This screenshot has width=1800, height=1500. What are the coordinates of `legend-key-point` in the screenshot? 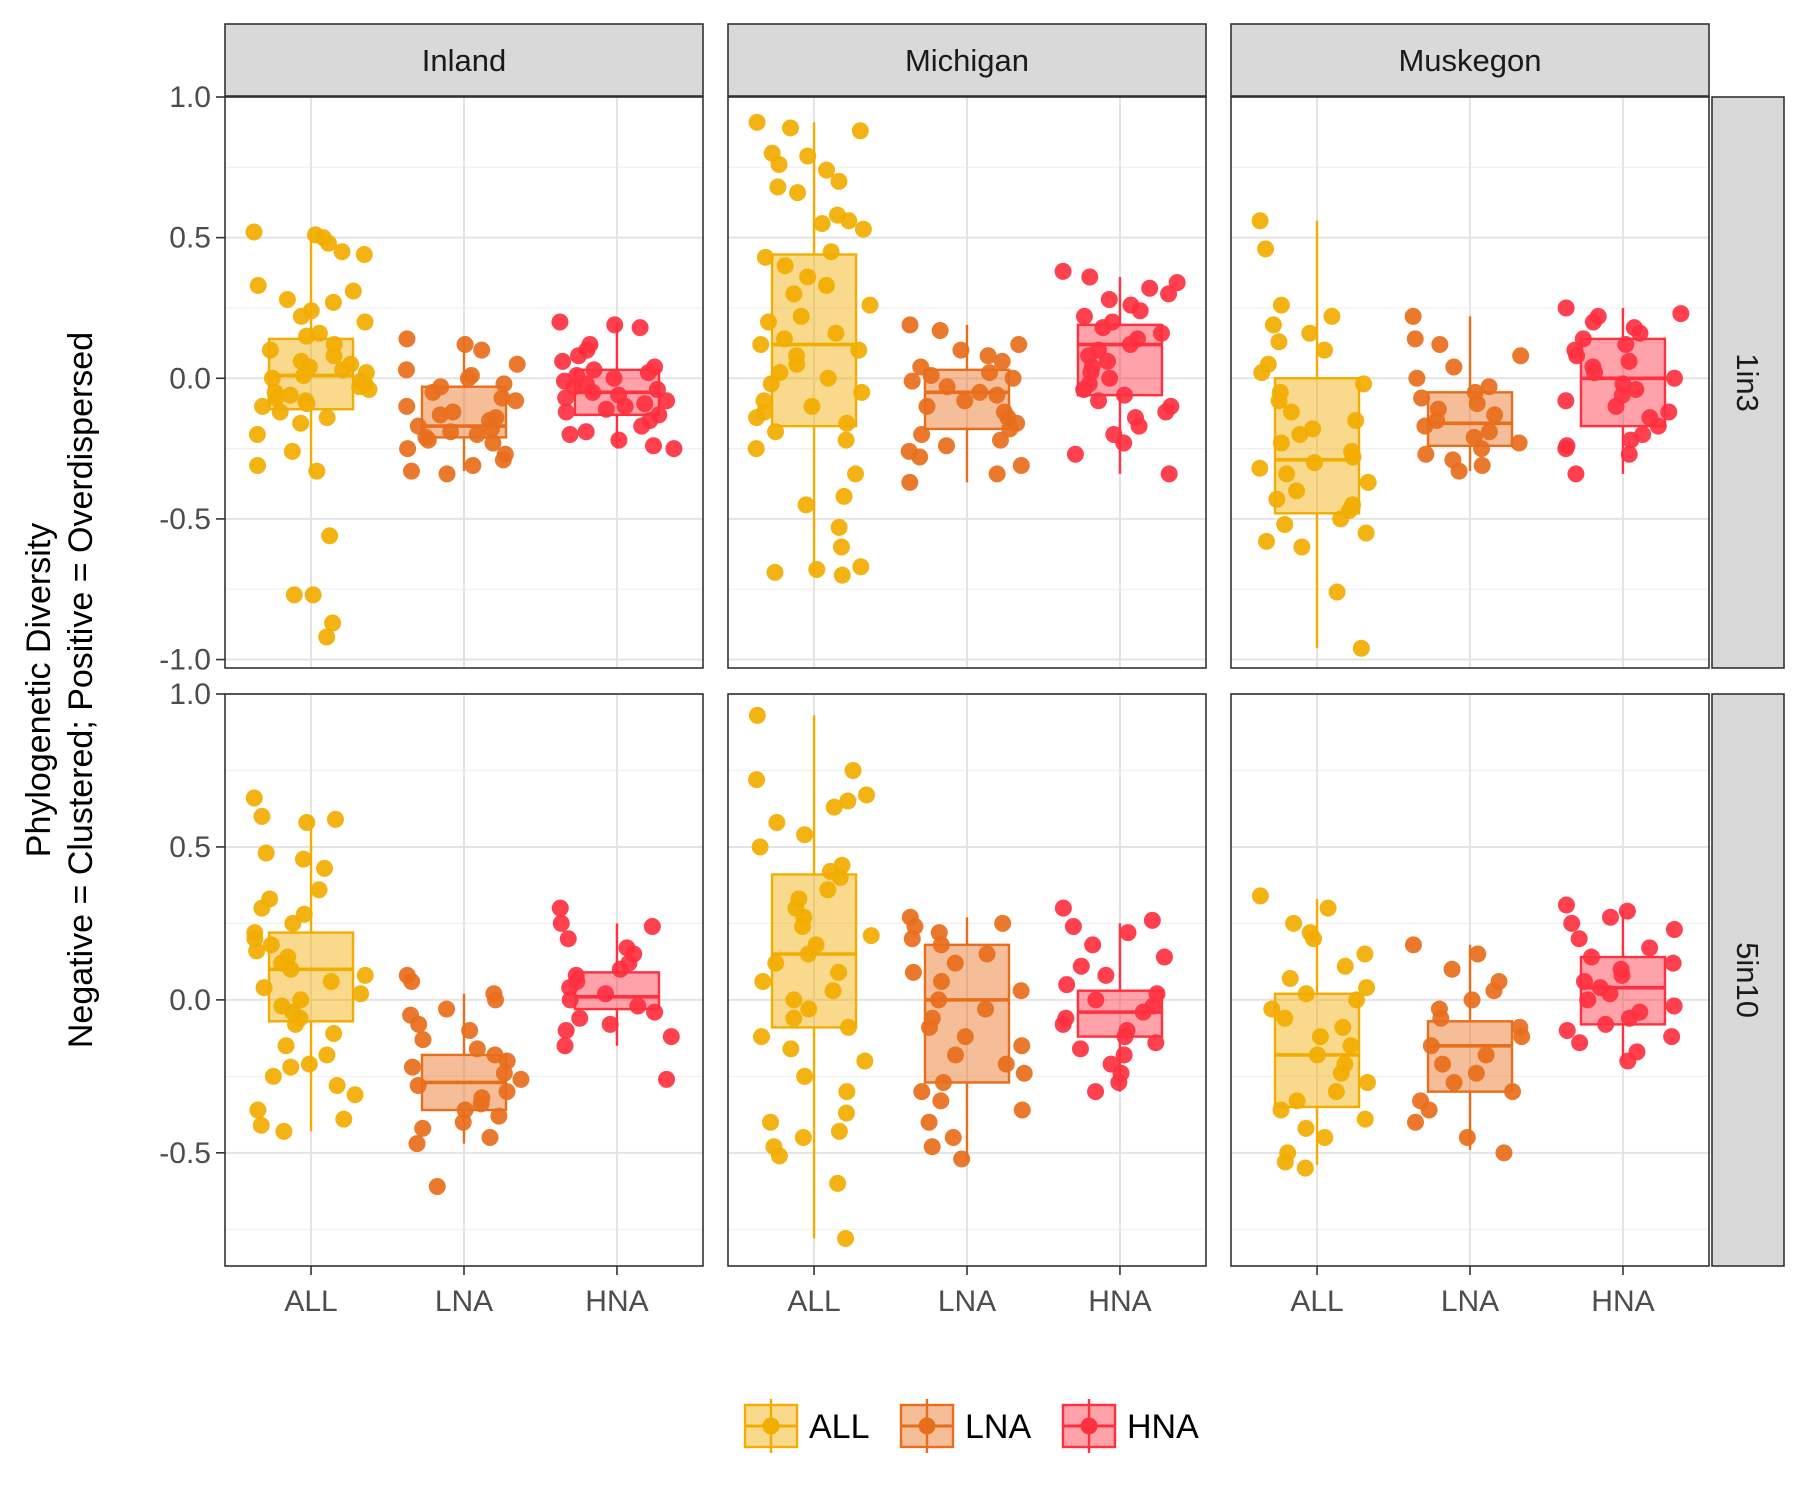 It's located at (927, 1426).